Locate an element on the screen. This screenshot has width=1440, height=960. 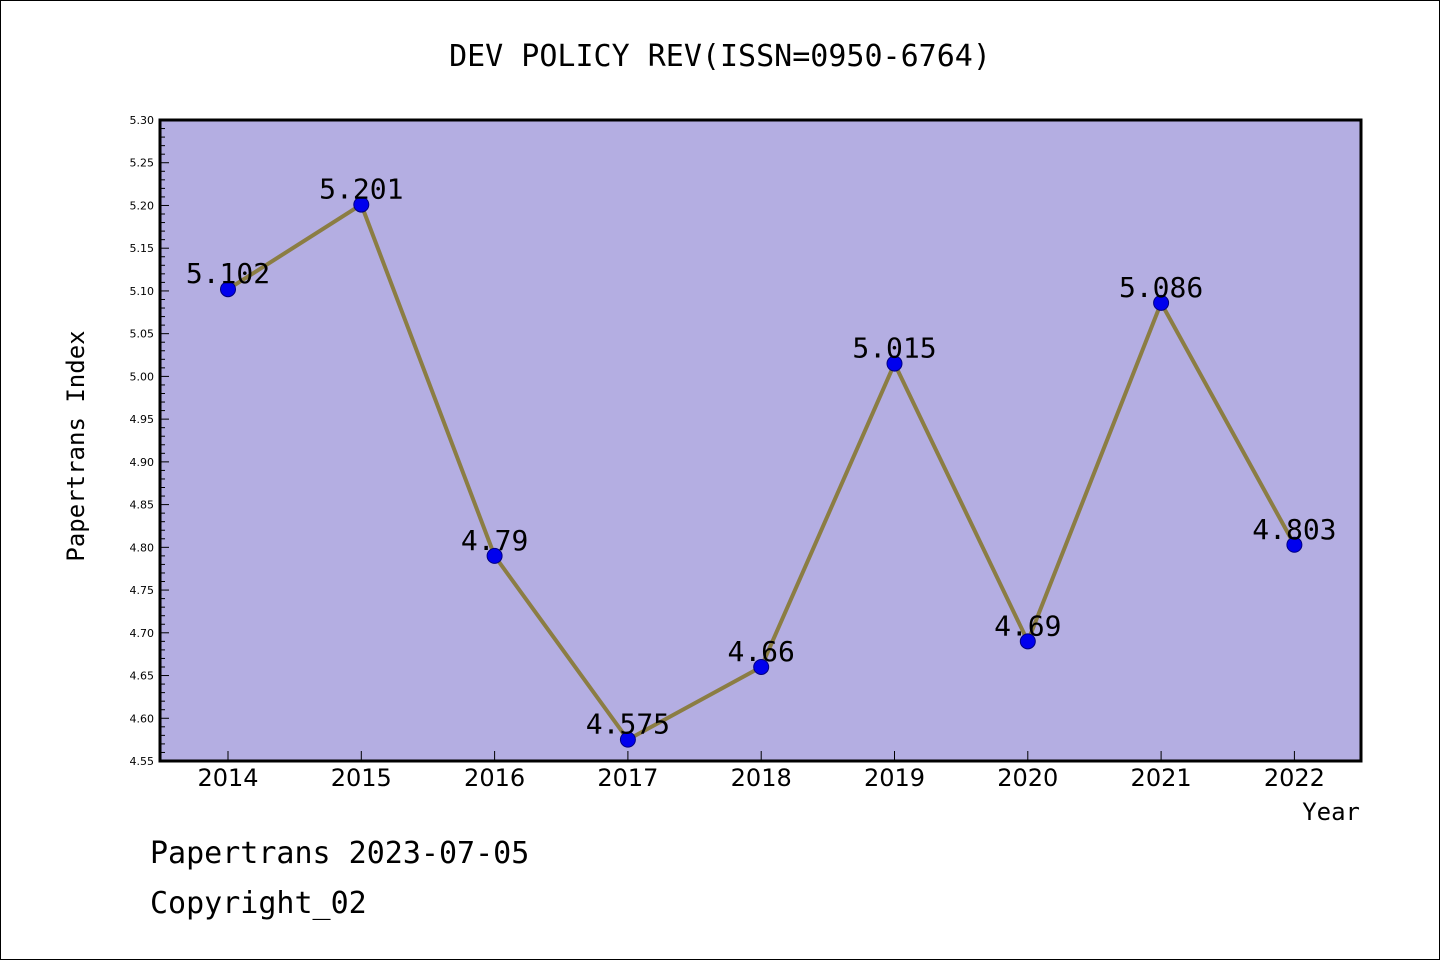
y-axis-label: Papertrans Index is located at coordinates (76, 445).